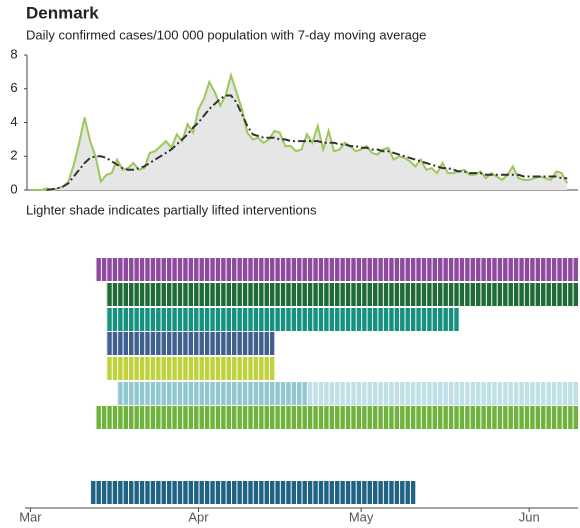 The width and height of the screenshot is (580, 528). What do you see at coordinates (13, 53) in the screenshot?
I see `y-tick-label: 8` at bounding box center [13, 53].